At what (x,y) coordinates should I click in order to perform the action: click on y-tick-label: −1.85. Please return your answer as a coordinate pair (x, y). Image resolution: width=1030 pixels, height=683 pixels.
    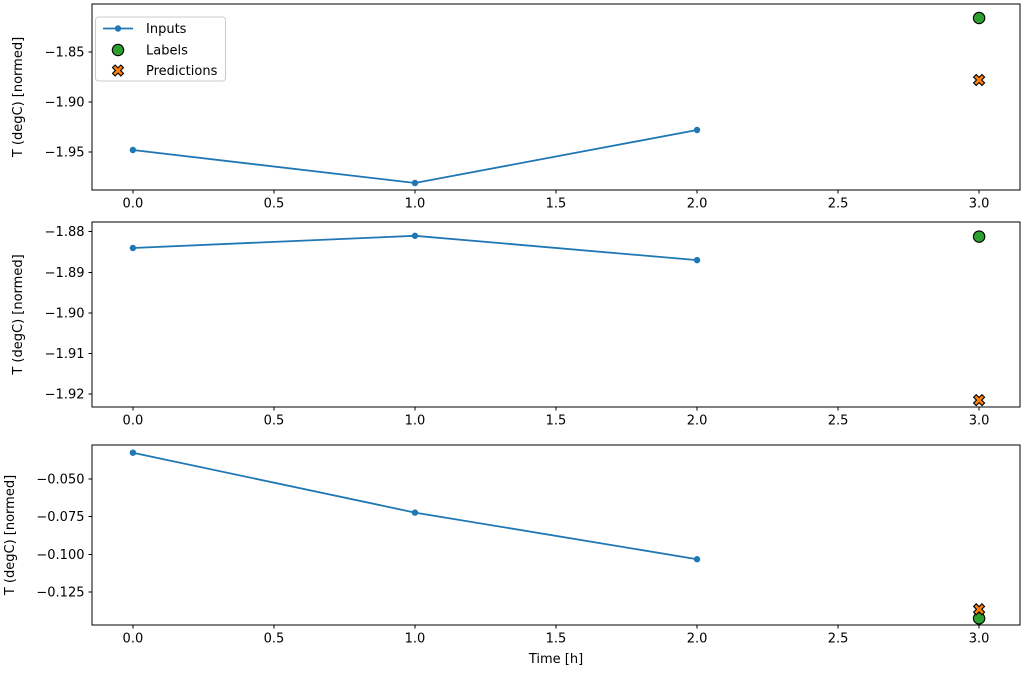
    Looking at the image, I should click on (65, 53).